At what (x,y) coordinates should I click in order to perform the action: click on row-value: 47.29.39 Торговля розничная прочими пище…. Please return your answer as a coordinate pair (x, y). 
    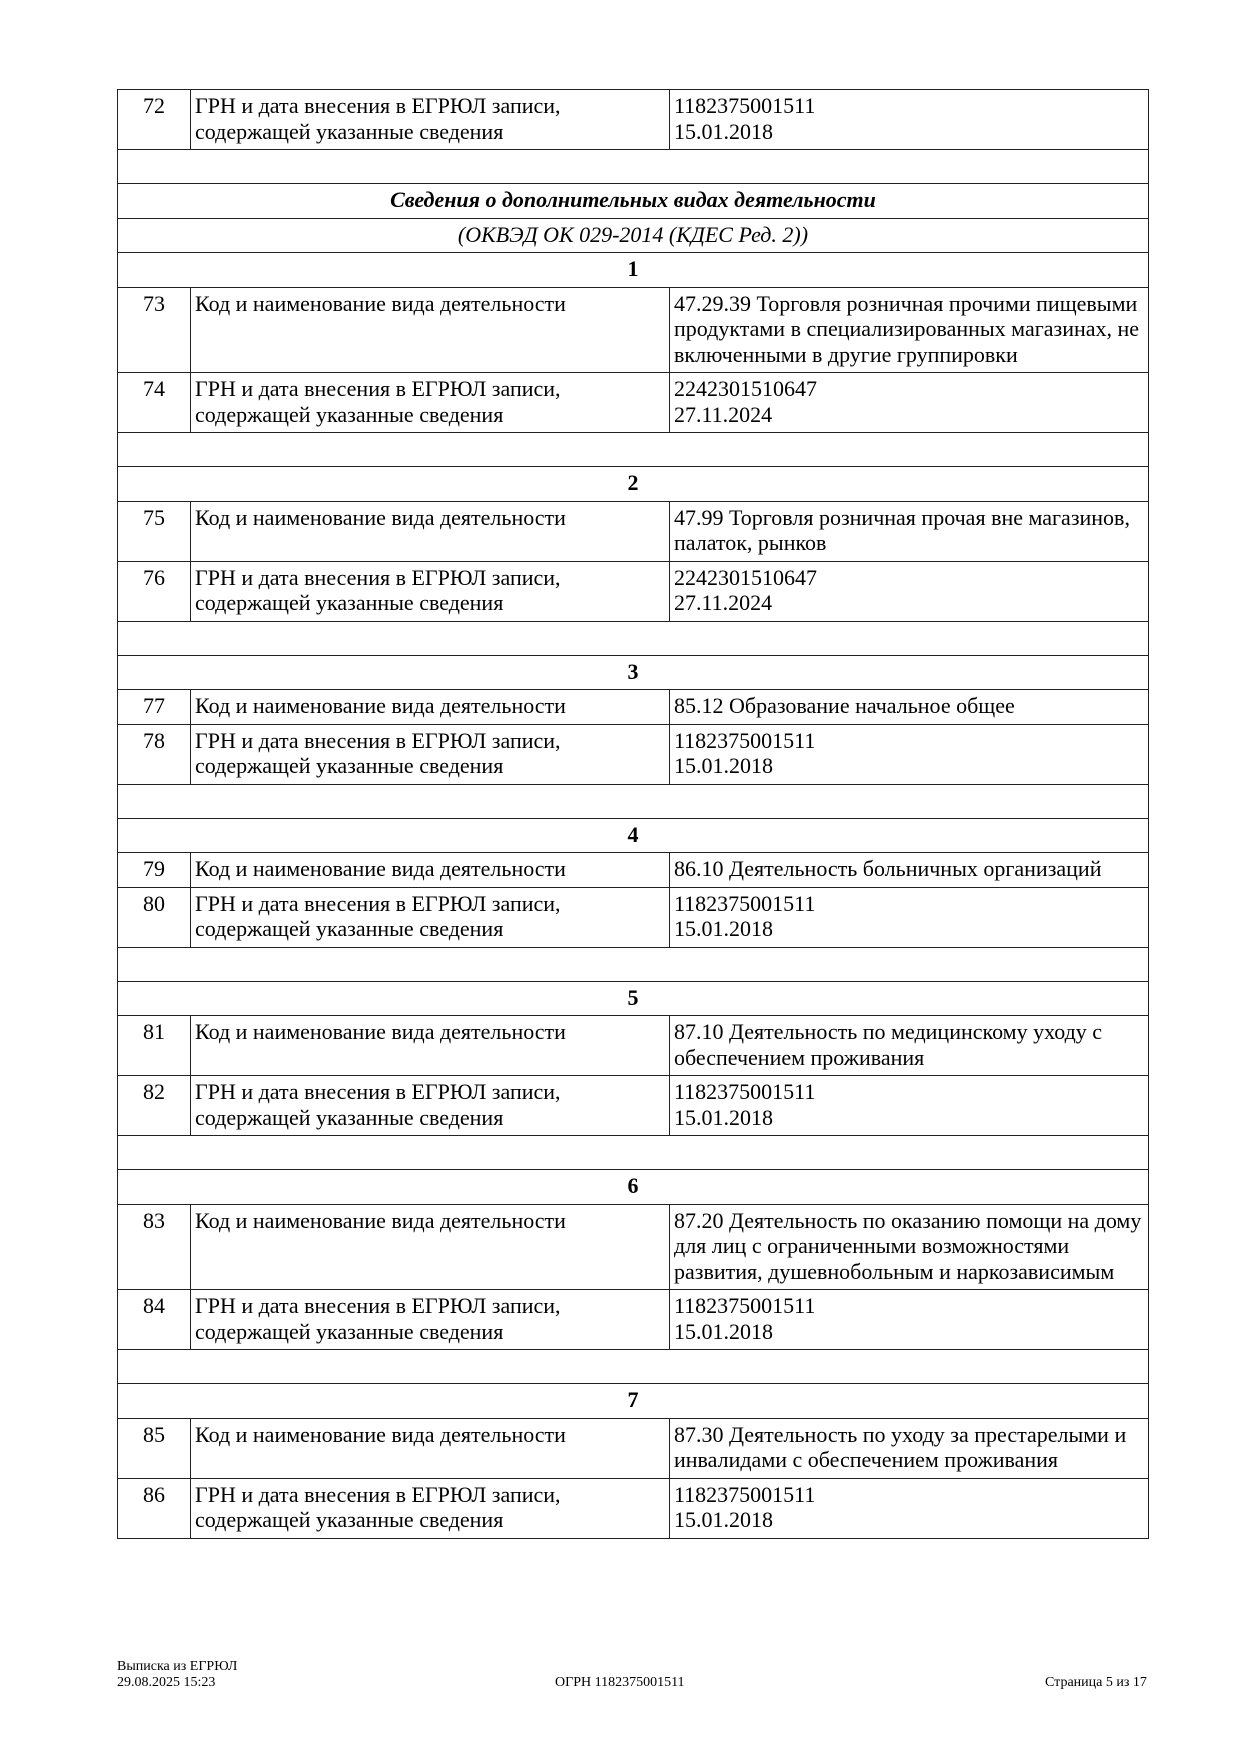
    Looking at the image, I should click on (909, 329).